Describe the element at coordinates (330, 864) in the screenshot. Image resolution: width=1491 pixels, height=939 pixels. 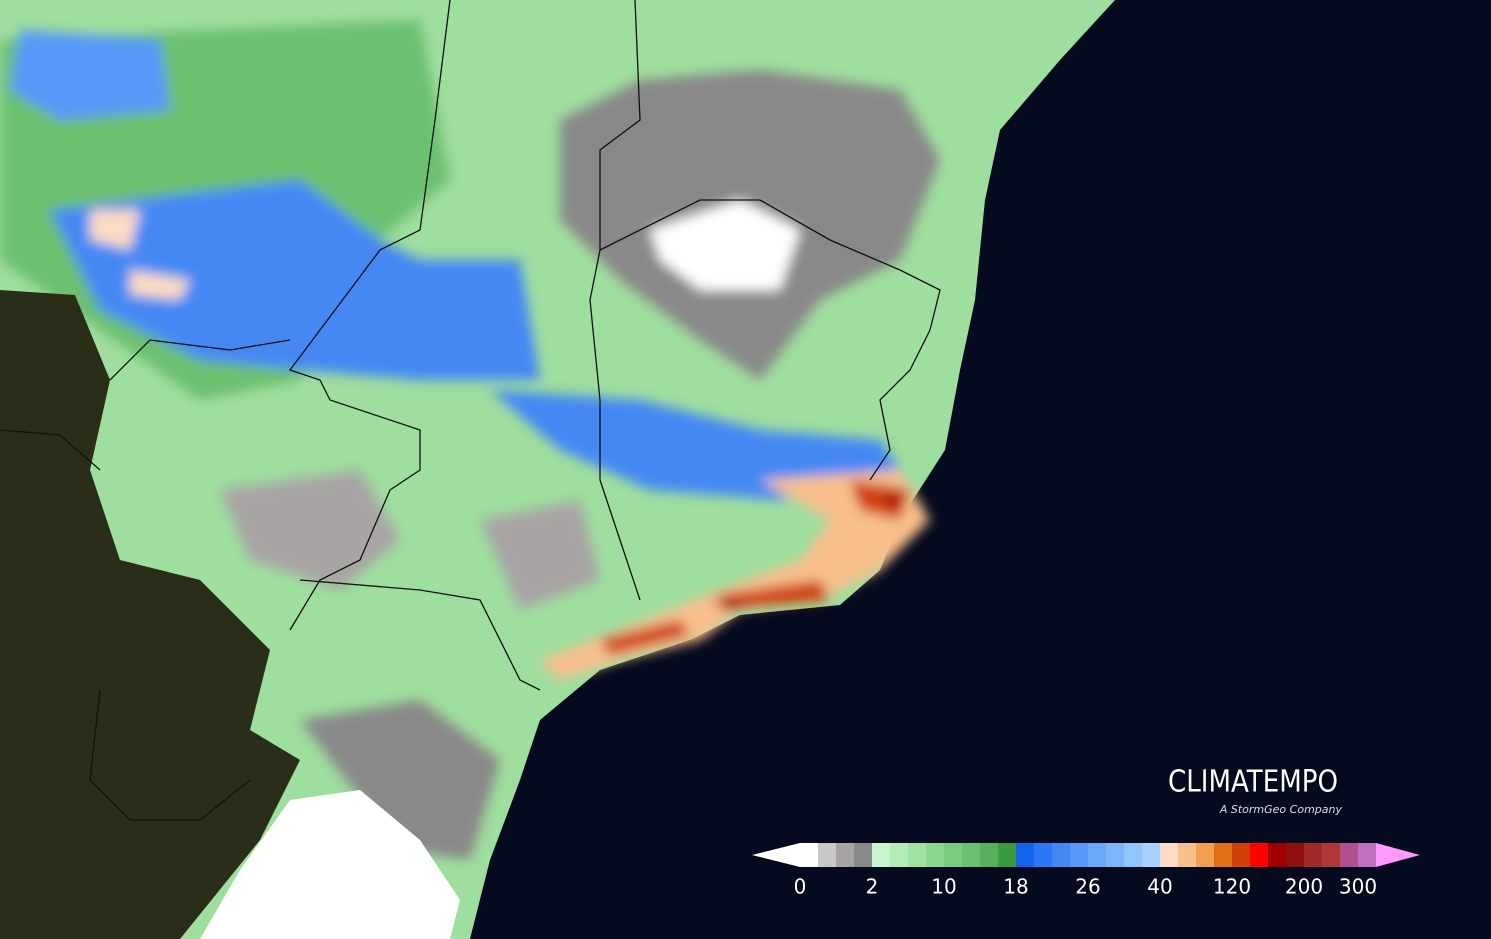
I see `no-rain-area` at that location.